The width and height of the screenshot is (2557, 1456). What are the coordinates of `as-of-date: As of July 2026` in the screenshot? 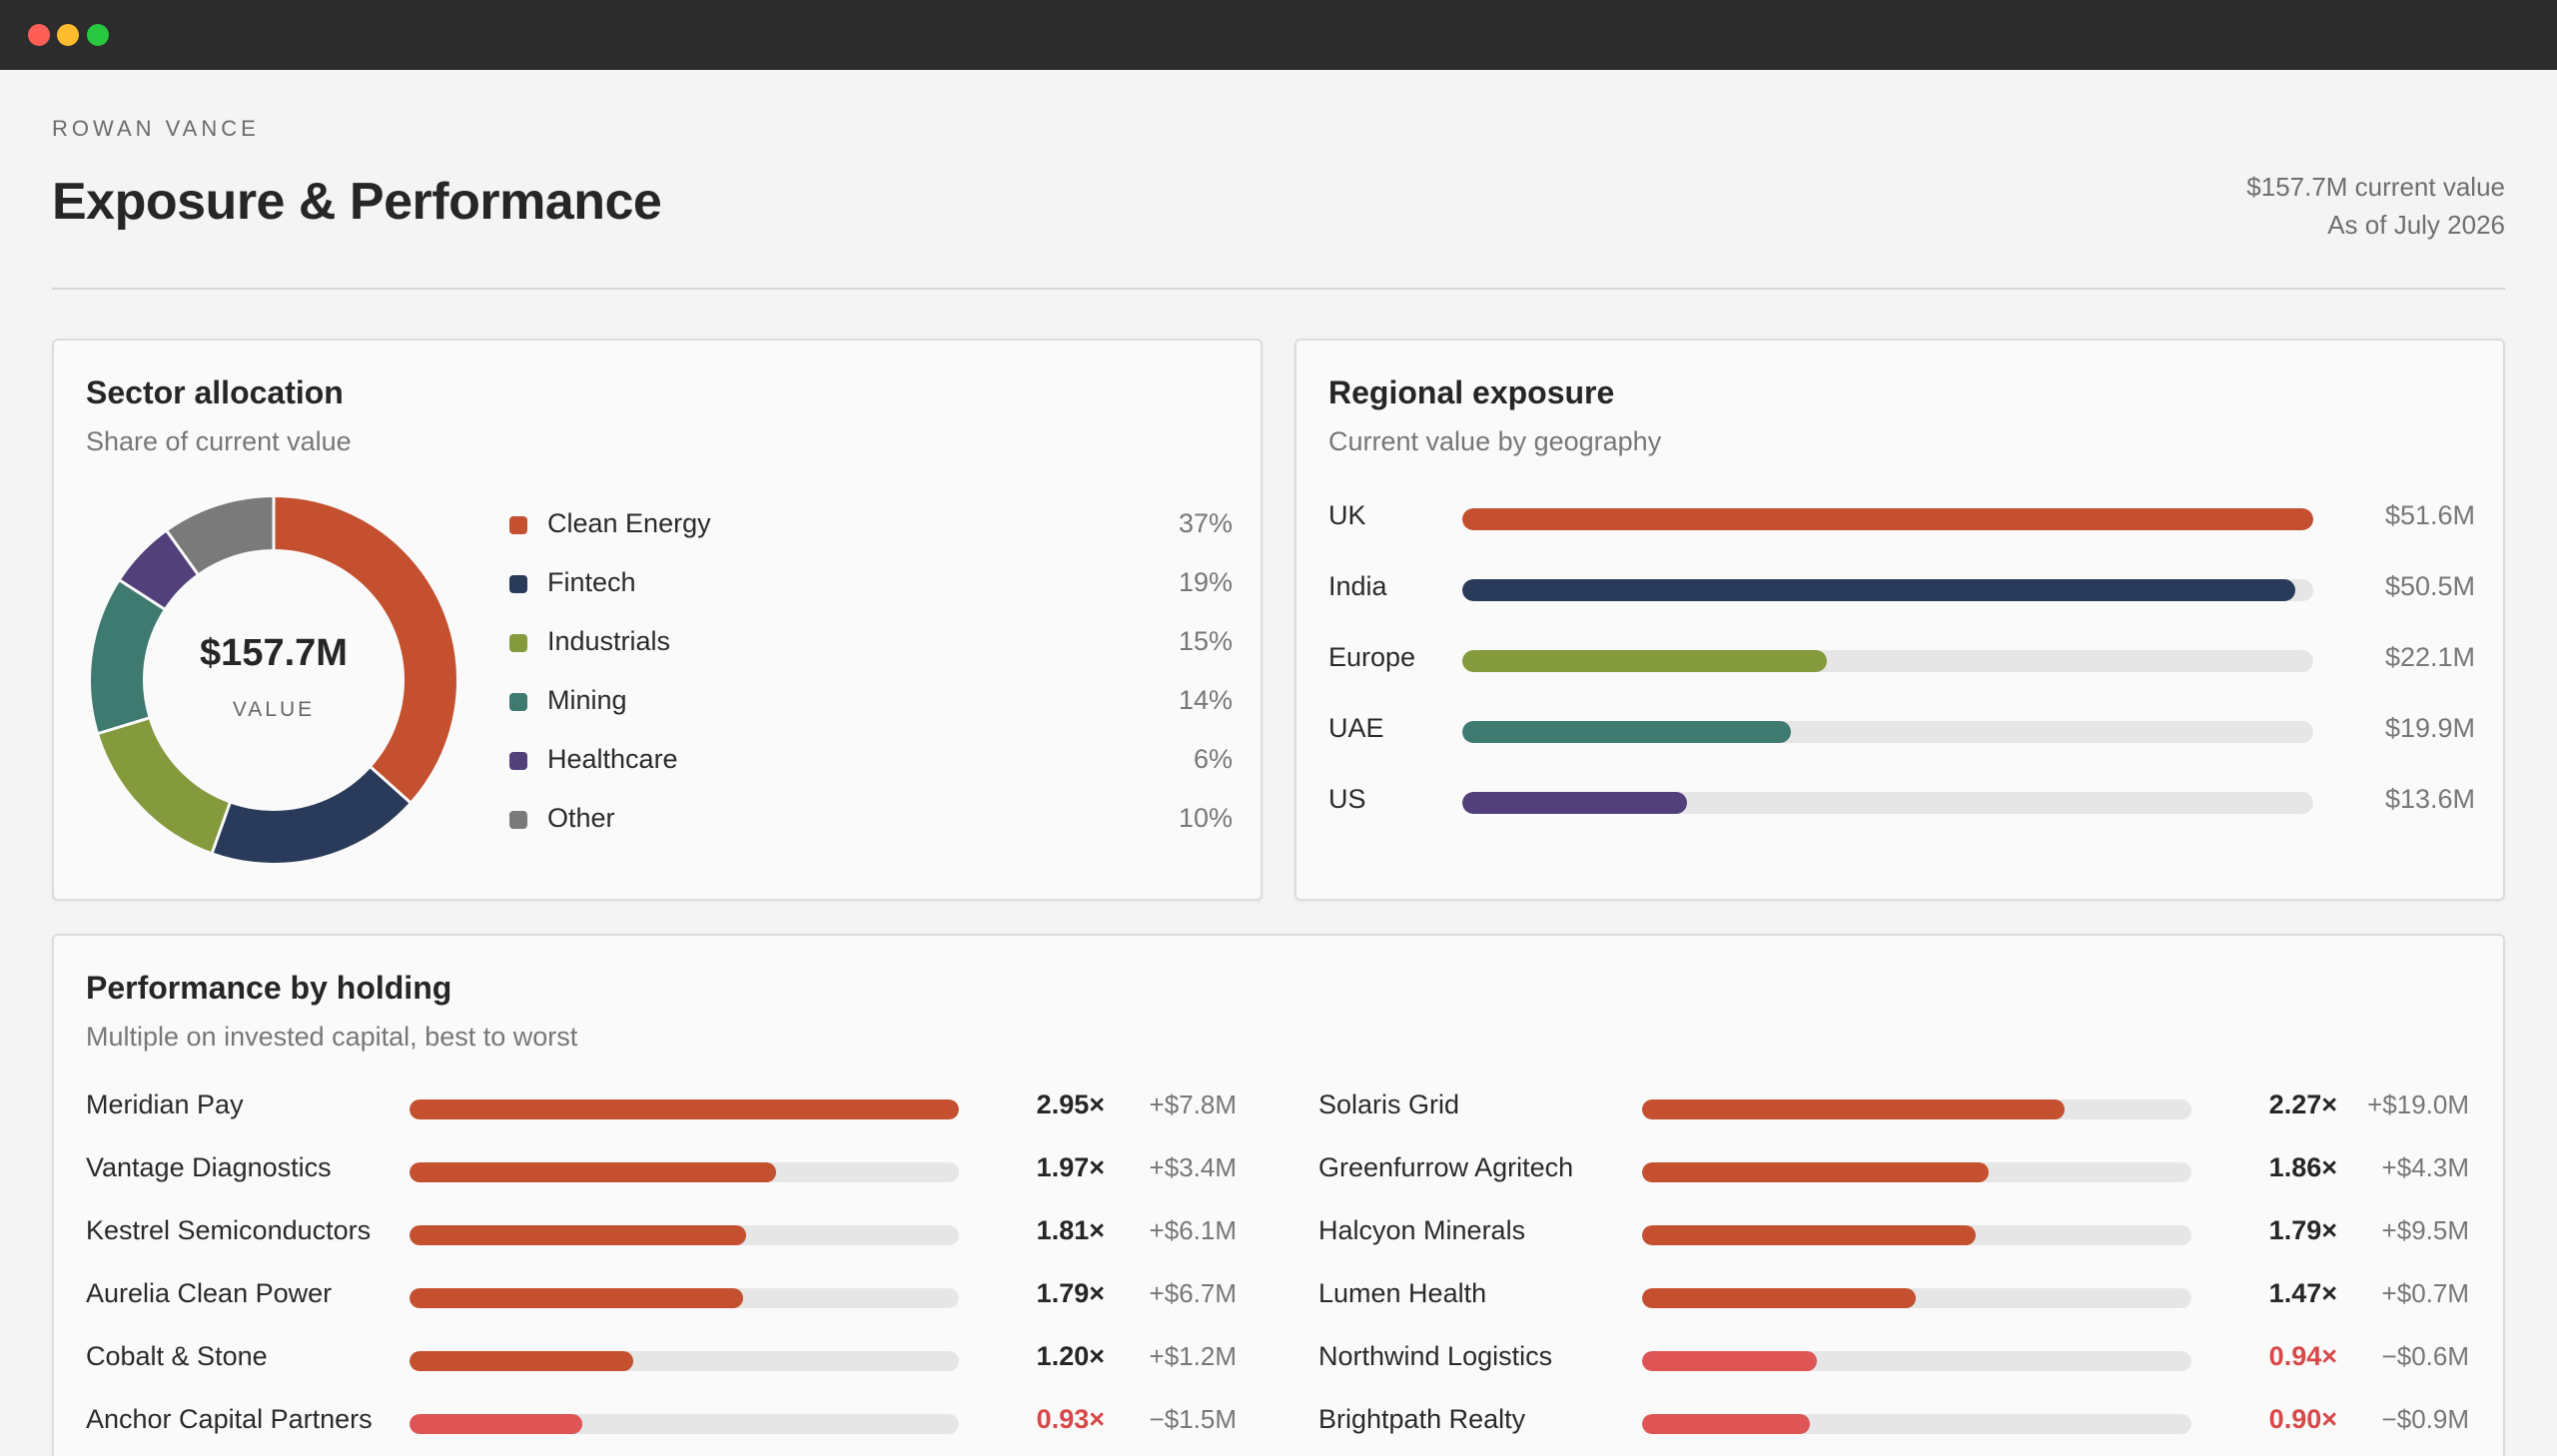 It's located at (2416, 225).